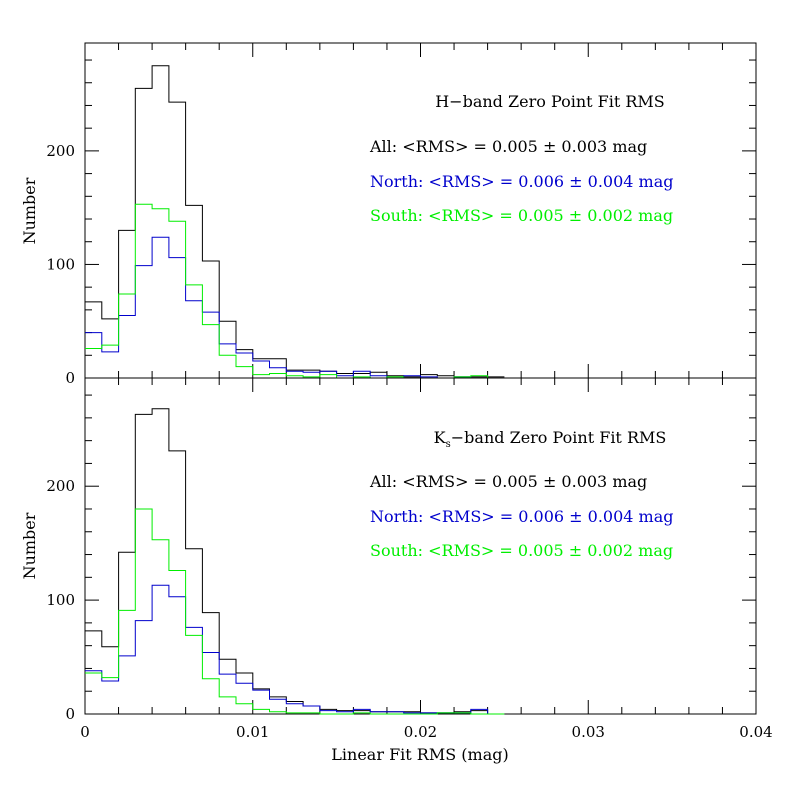 The height and width of the screenshot is (800, 800). Describe the element at coordinates (440, 437) in the screenshot. I see `bottom-title-main: K` at that location.